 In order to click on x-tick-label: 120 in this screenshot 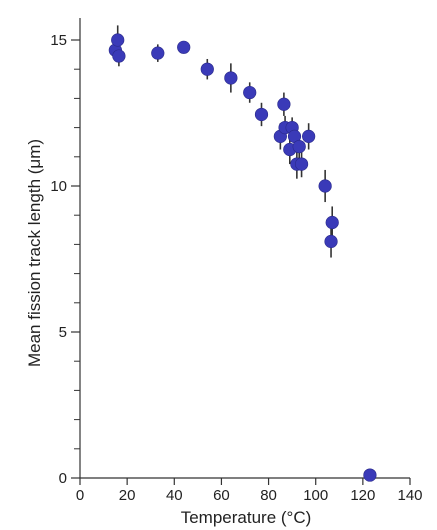, I will do `click(362, 495)`.